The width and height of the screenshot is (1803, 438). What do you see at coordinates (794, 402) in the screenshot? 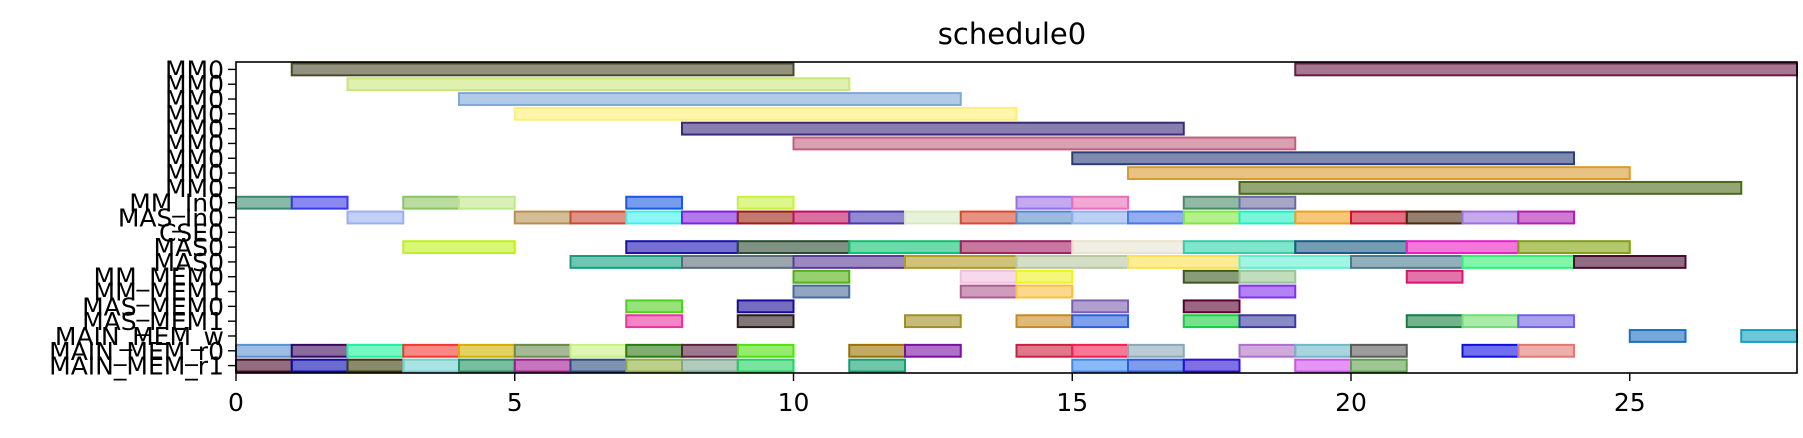
I see `x-tick-label: 10` at bounding box center [794, 402].